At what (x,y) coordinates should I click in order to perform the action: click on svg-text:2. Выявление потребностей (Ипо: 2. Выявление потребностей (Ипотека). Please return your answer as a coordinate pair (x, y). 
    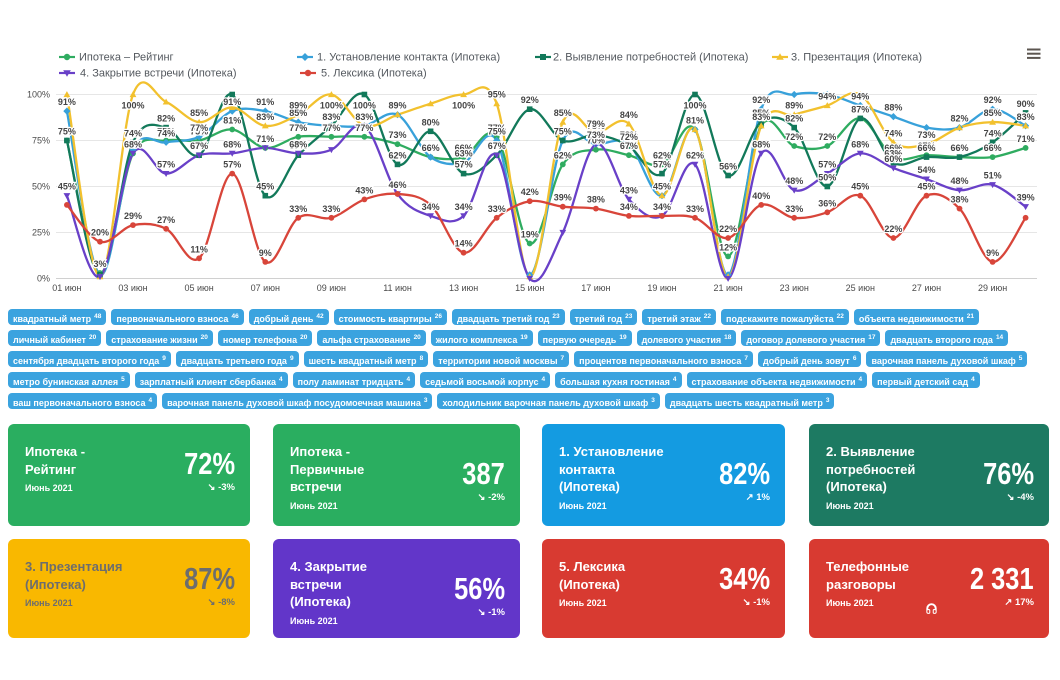
    Looking at the image, I should click on (650, 58).